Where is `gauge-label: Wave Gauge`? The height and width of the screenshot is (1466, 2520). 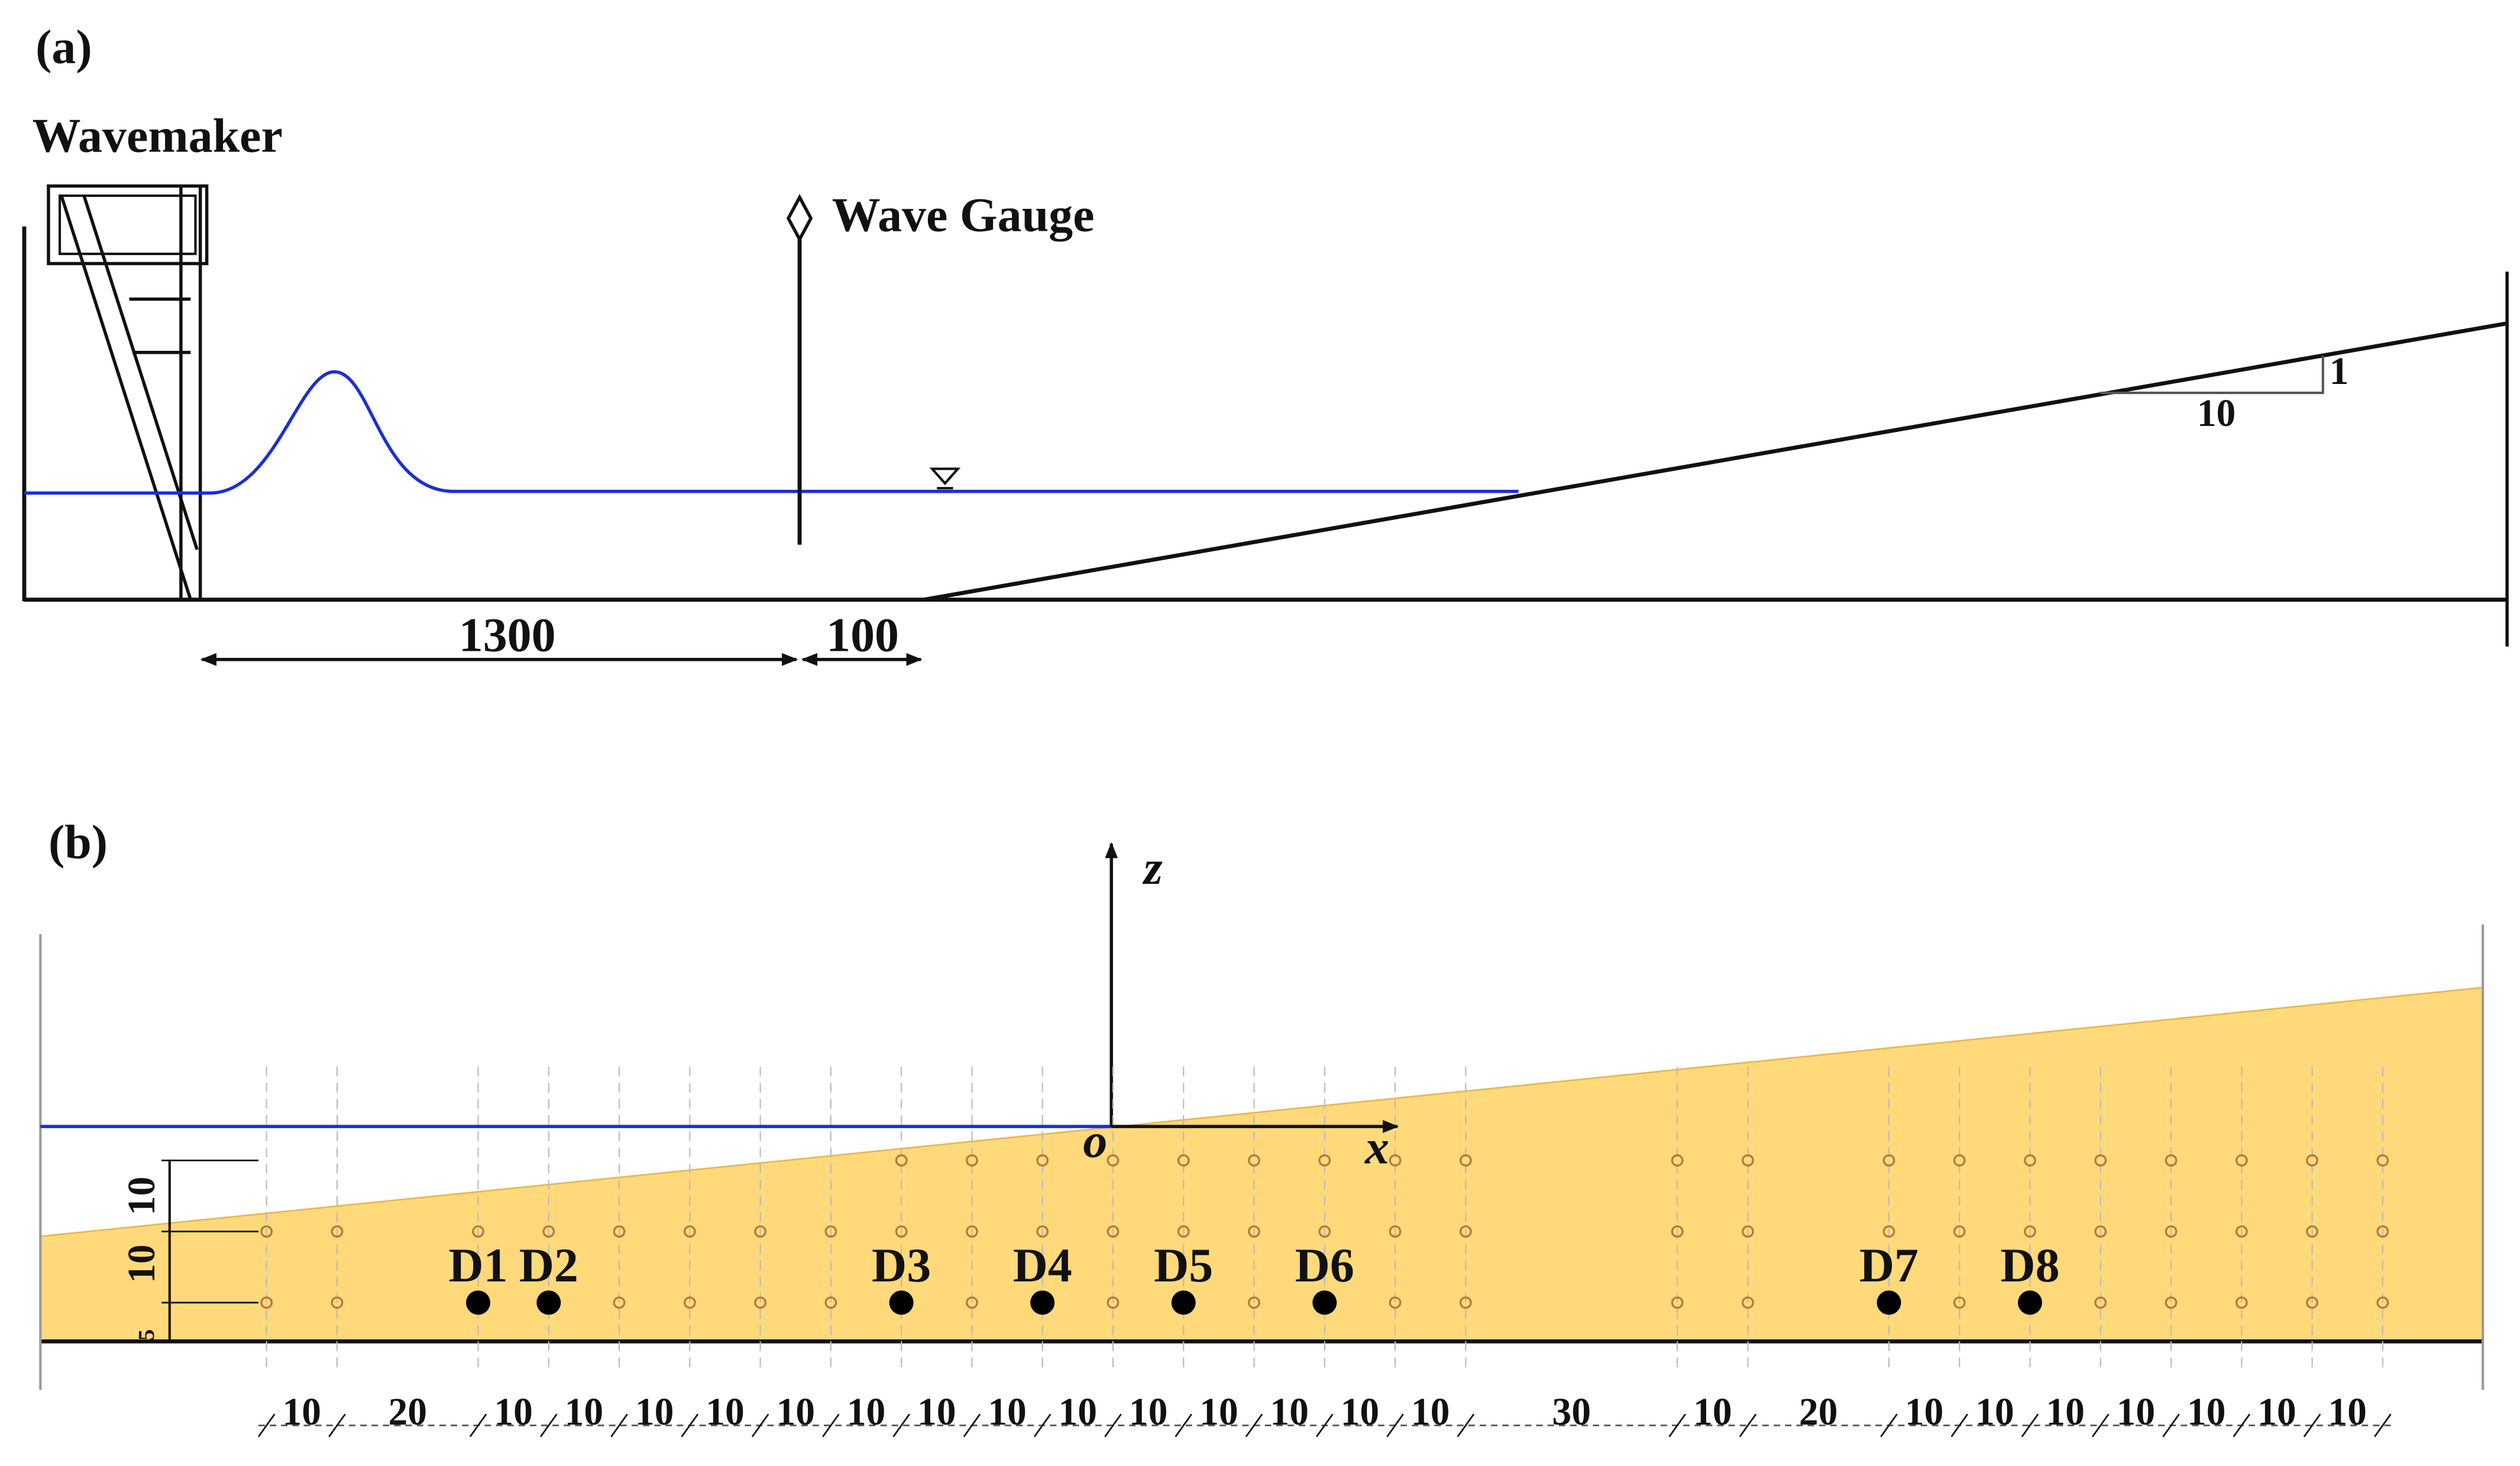 gauge-label: Wave Gauge is located at coordinates (963, 215).